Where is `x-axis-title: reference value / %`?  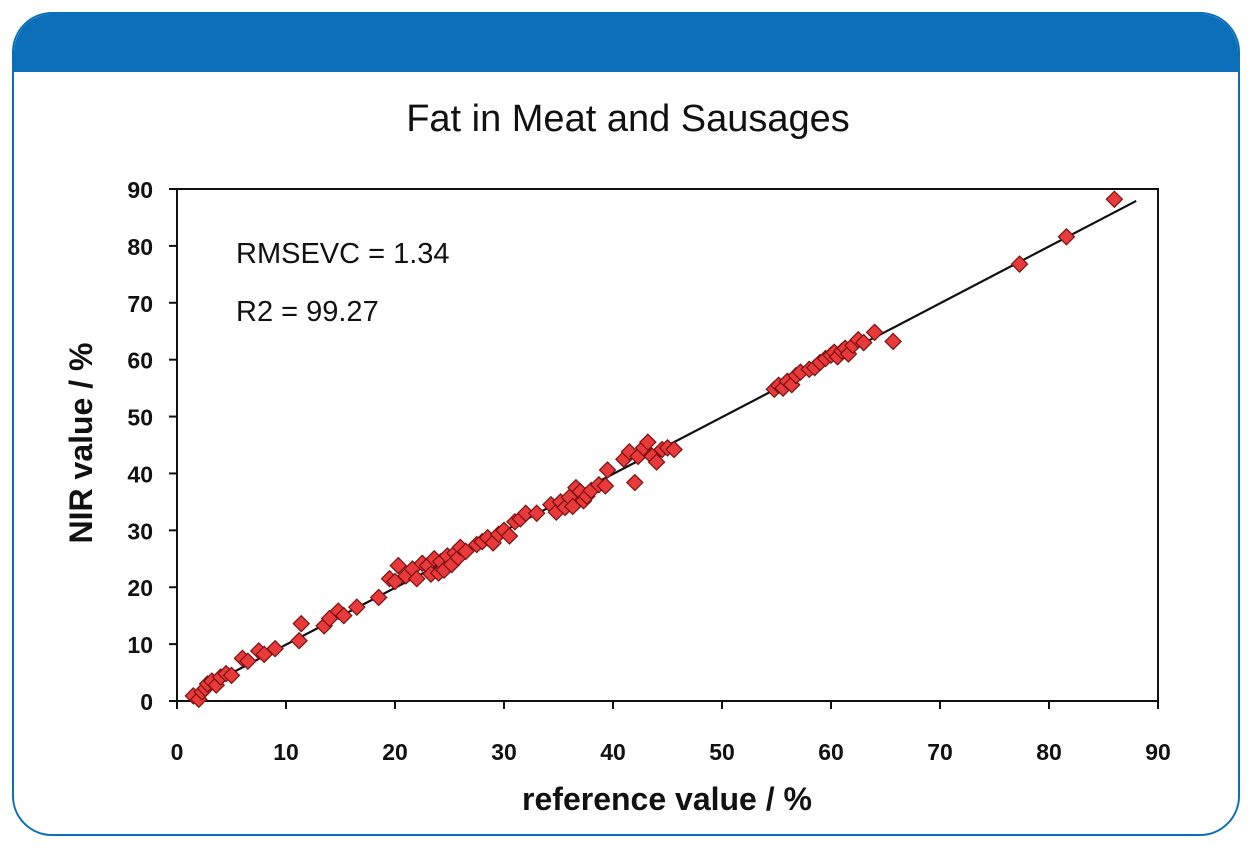
x-axis-title: reference value / % is located at coordinates (667, 799).